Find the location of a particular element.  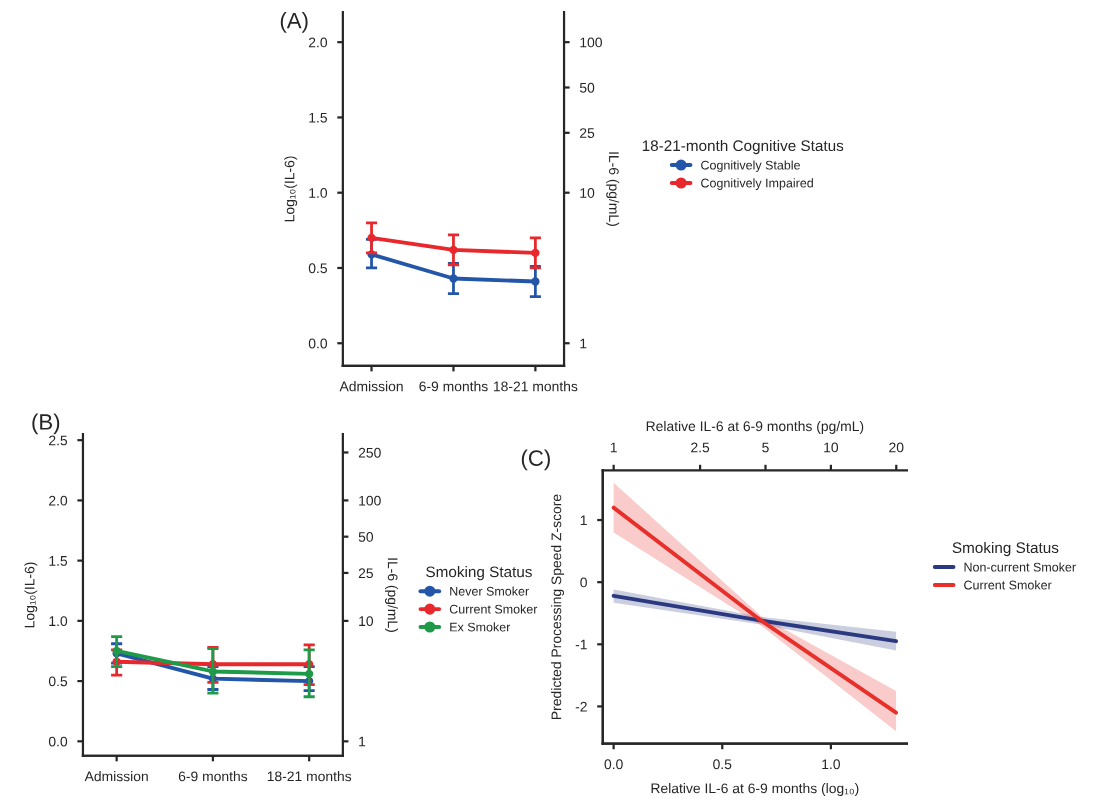

chart-title: (A) is located at coordinates (294, 22).